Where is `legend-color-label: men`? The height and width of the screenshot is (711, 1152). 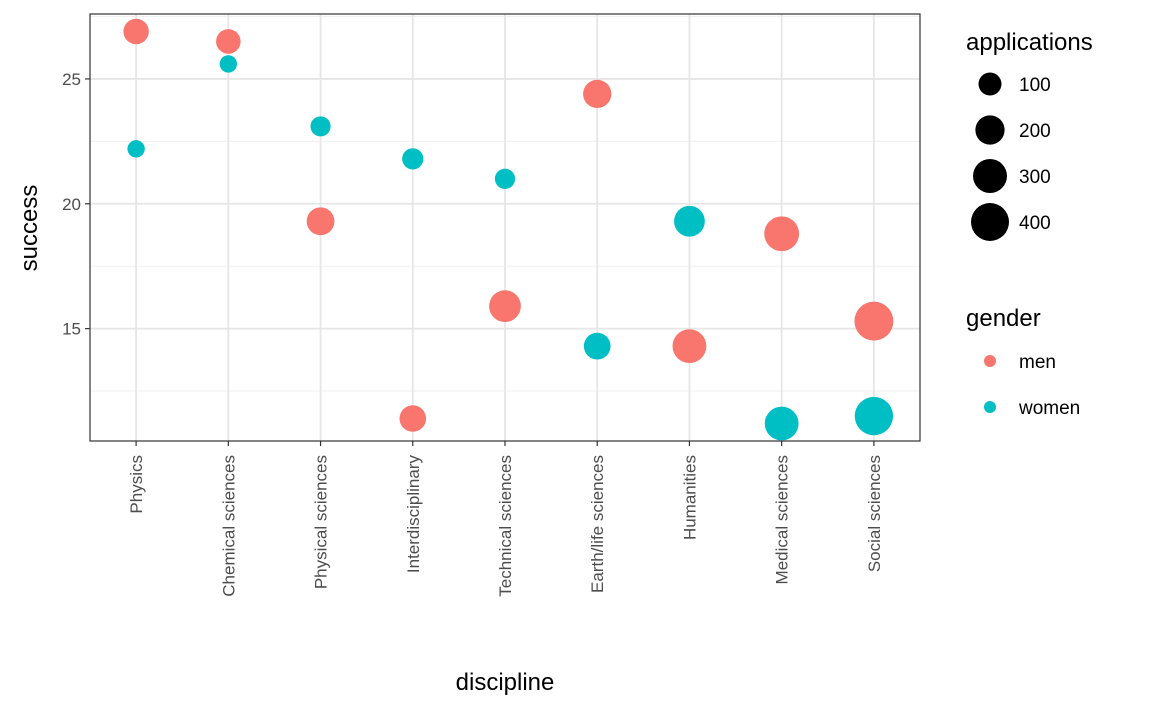
legend-color-label: men is located at coordinates (1037, 362).